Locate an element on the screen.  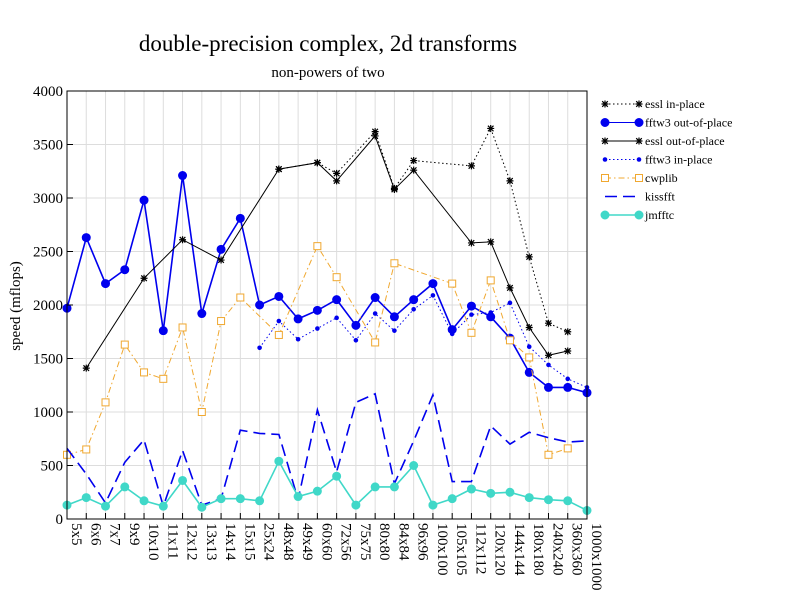
x-tick-label: 80x80 is located at coordinates (384, 542).